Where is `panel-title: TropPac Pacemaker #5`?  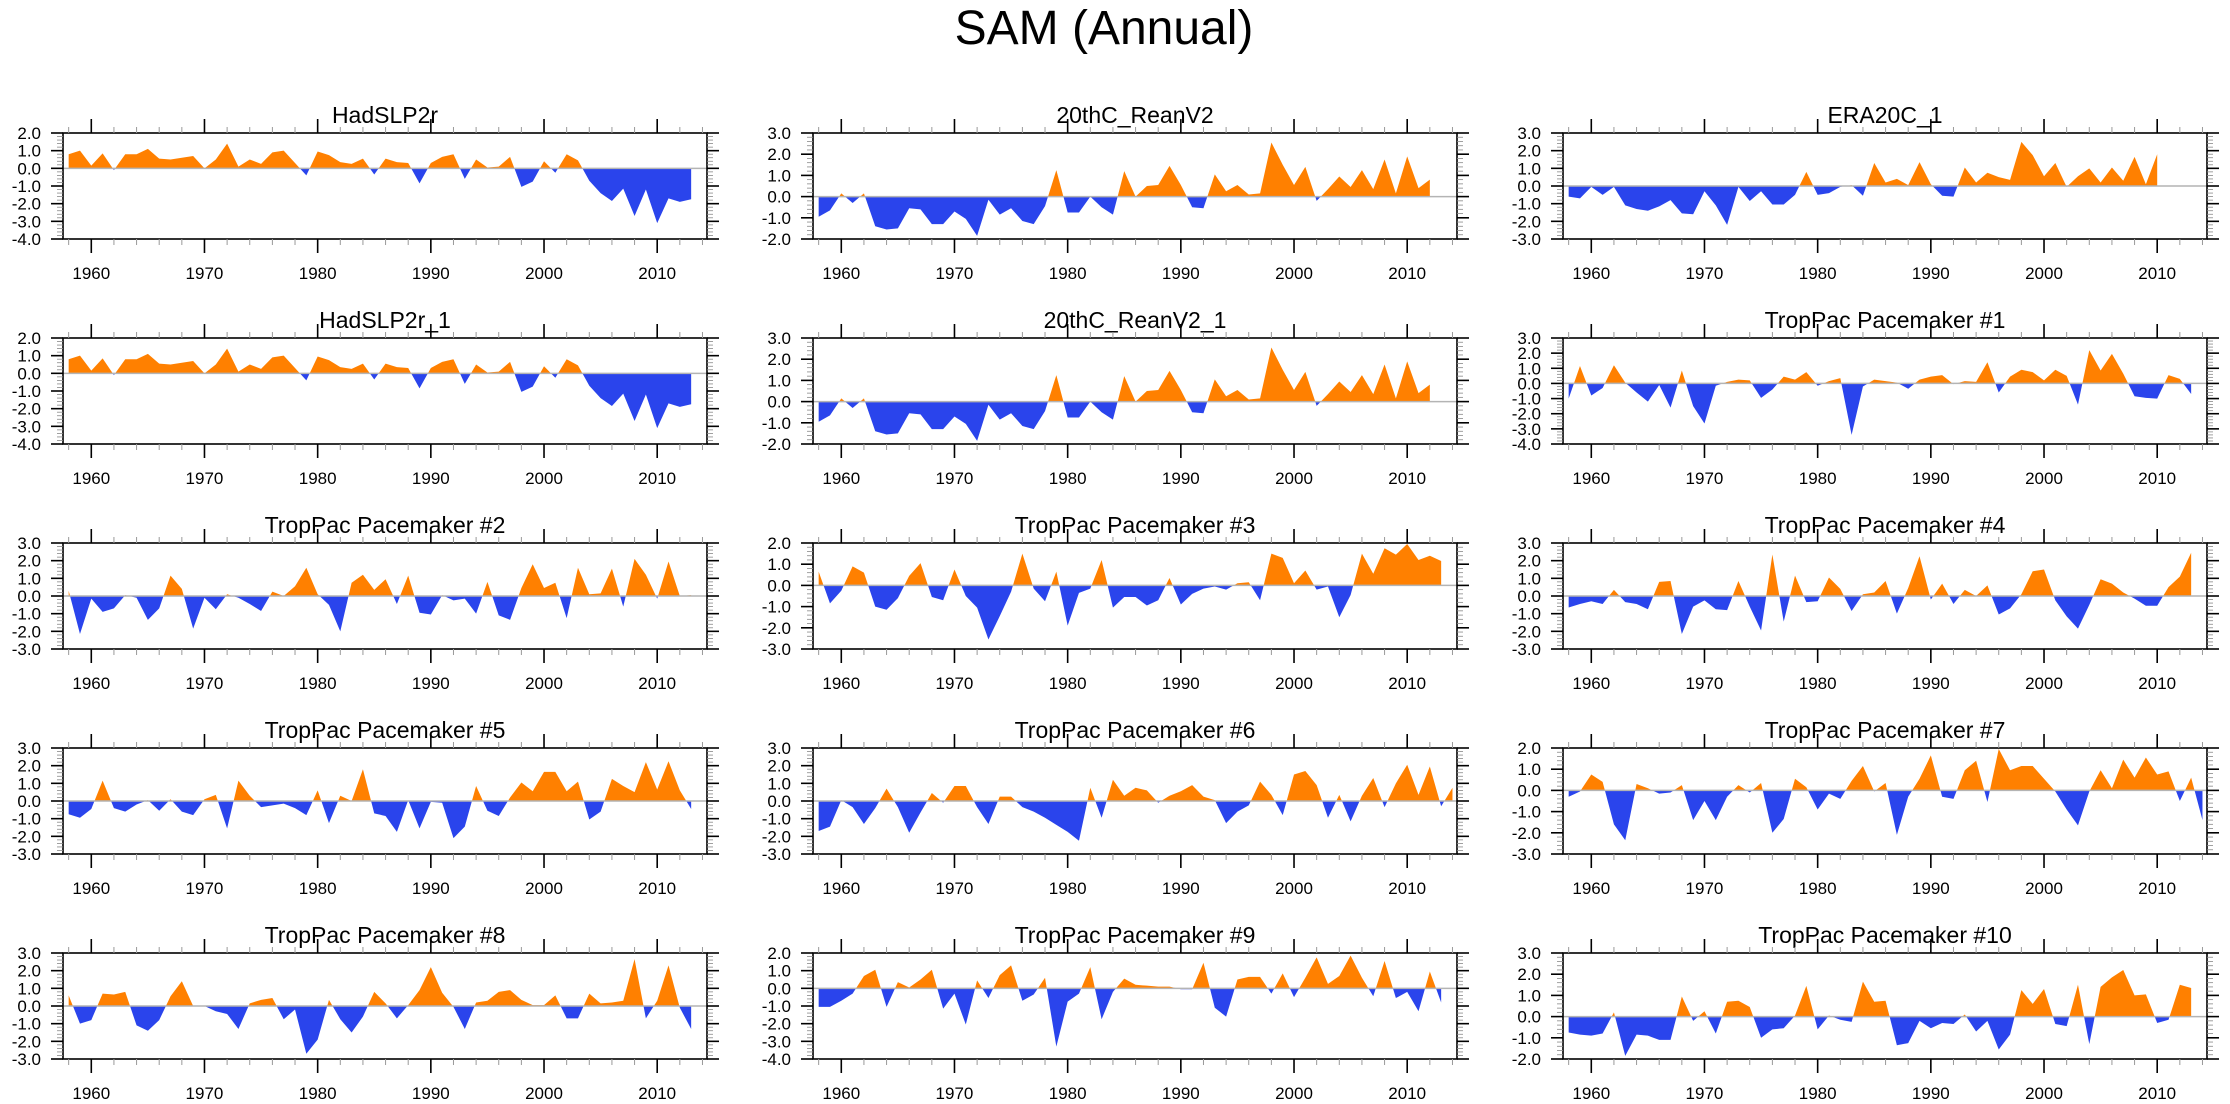
panel-title: TropPac Pacemaker #5 is located at coordinates (385, 730).